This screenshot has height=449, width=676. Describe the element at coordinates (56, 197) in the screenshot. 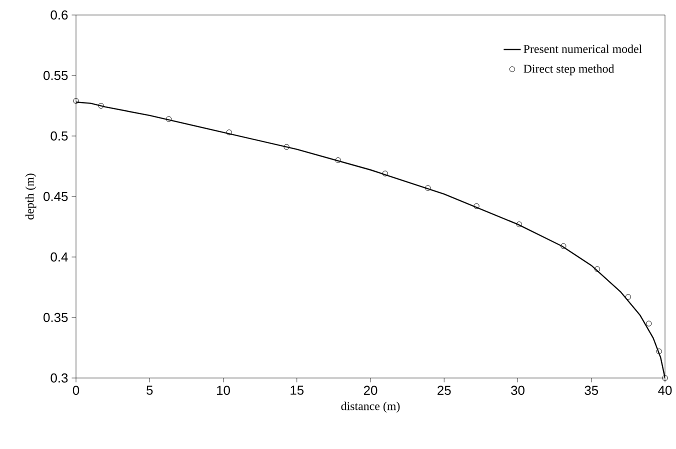

I see `y-tick-label: 0.45` at that location.